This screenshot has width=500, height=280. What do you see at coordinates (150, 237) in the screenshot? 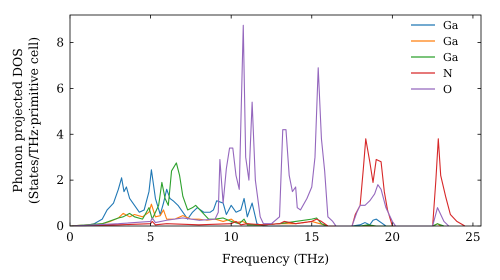
I see `x-tick-label: 5` at bounding box center [150, 237].